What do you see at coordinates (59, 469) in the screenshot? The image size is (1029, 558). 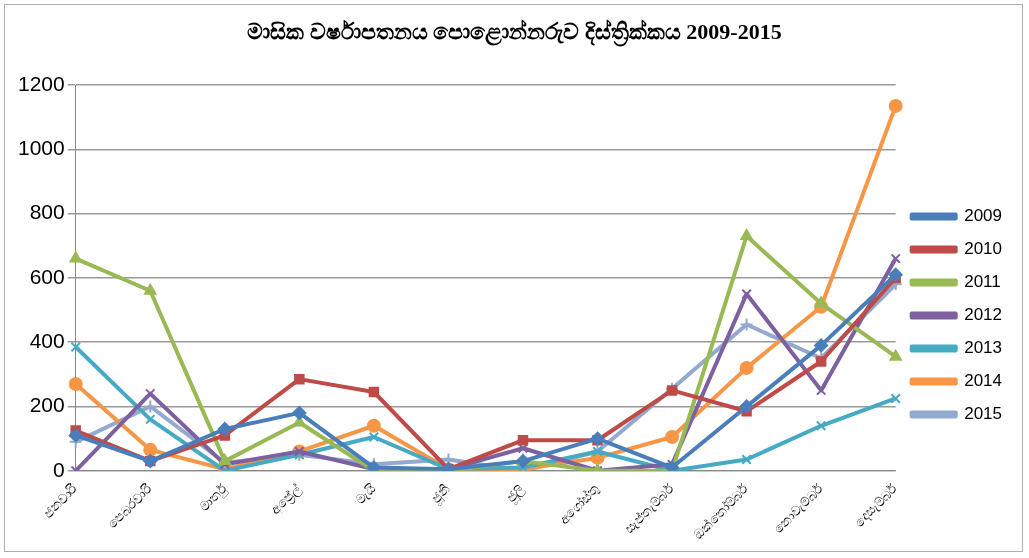 I see `y-tick-label: 0` at bounding box center [59, 469].